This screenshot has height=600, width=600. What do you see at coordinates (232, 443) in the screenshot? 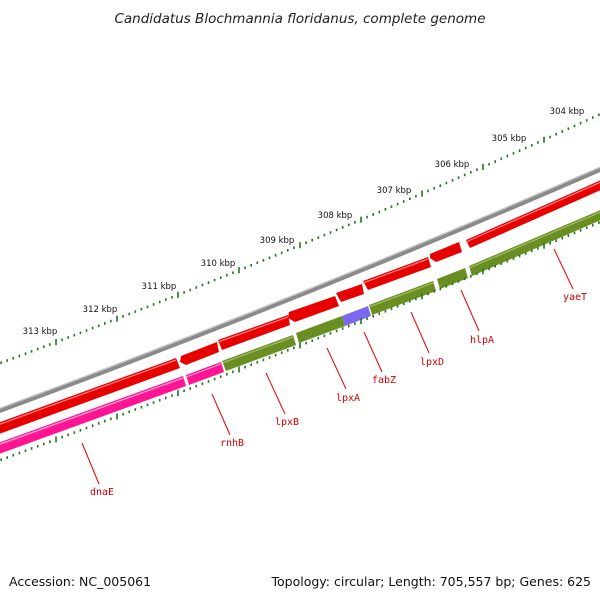
I see `gene-label-rnhB: rnhB` at bounding box center [232, 443].